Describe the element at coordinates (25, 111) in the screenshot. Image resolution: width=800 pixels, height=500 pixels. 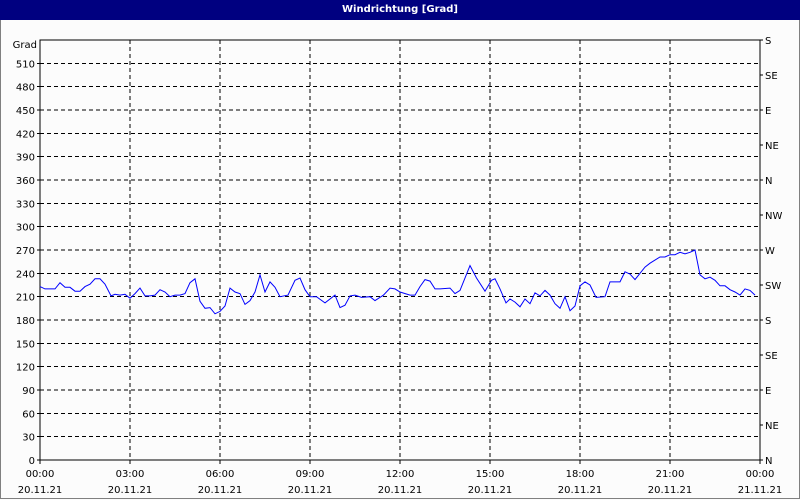
I see `y-tick-label: 450` at that location.